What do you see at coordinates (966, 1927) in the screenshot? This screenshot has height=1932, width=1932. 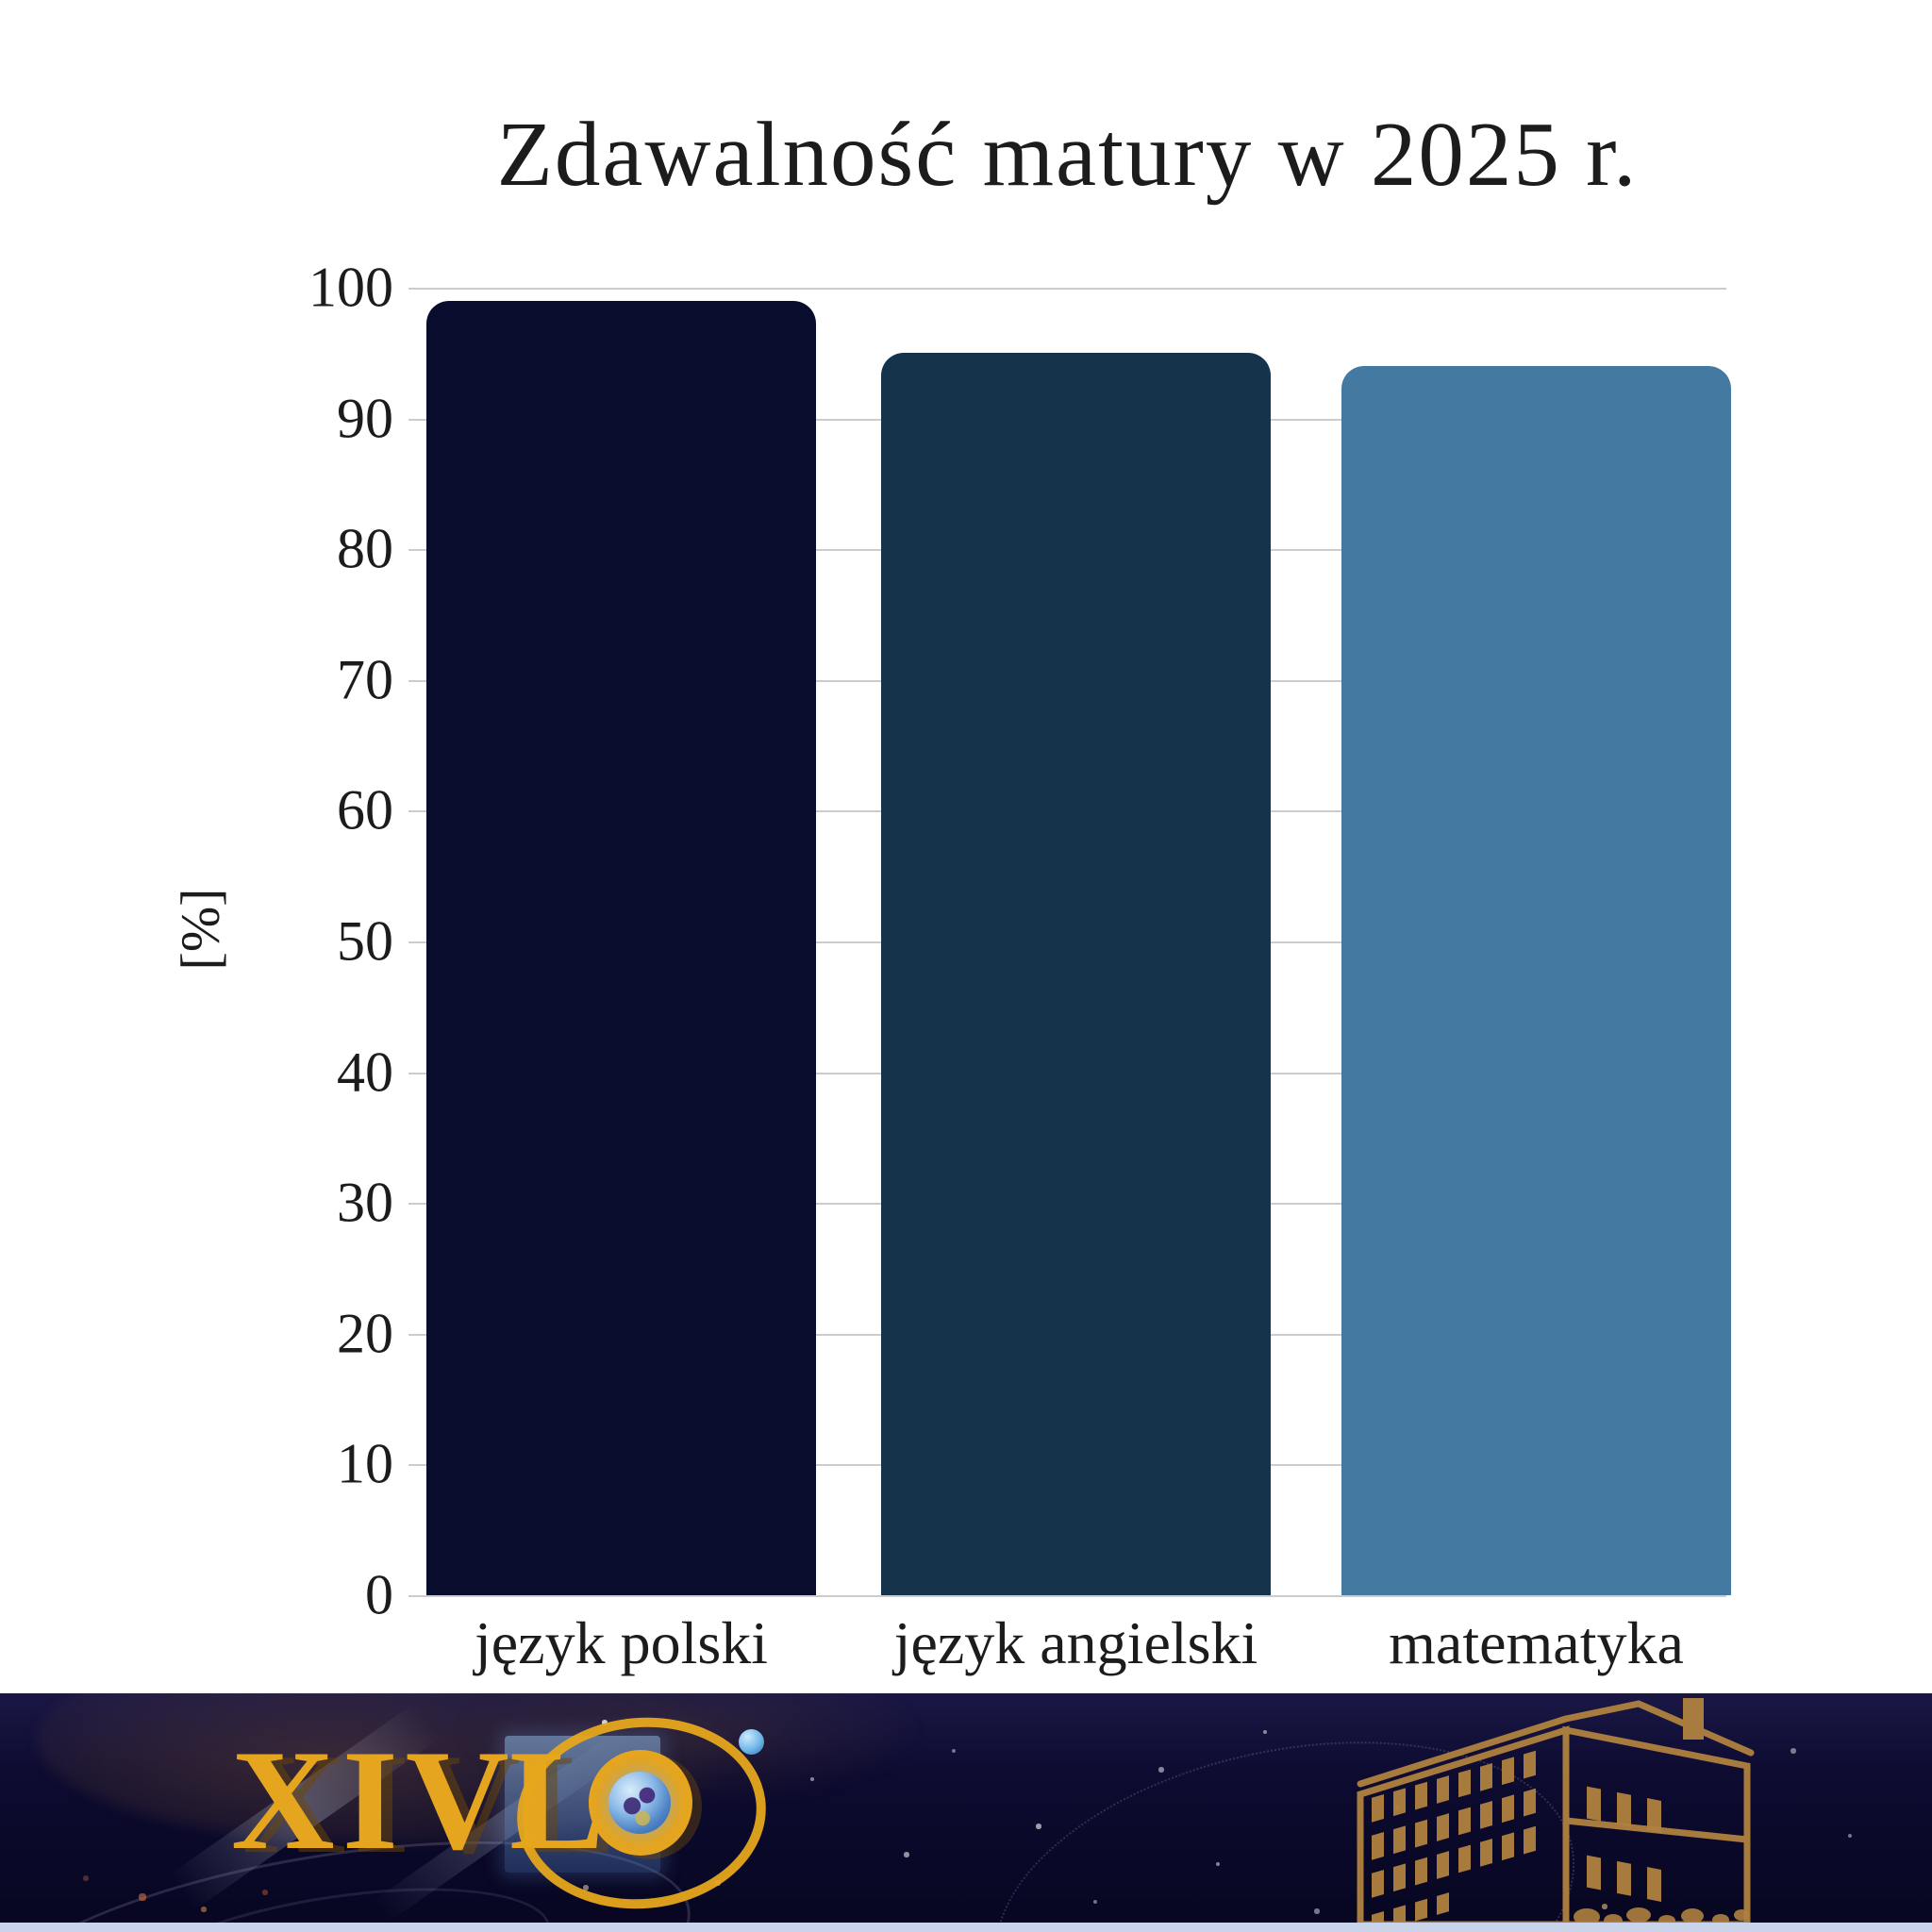 I see `footer-bottom-strip` at bounding box center [966, 1927].